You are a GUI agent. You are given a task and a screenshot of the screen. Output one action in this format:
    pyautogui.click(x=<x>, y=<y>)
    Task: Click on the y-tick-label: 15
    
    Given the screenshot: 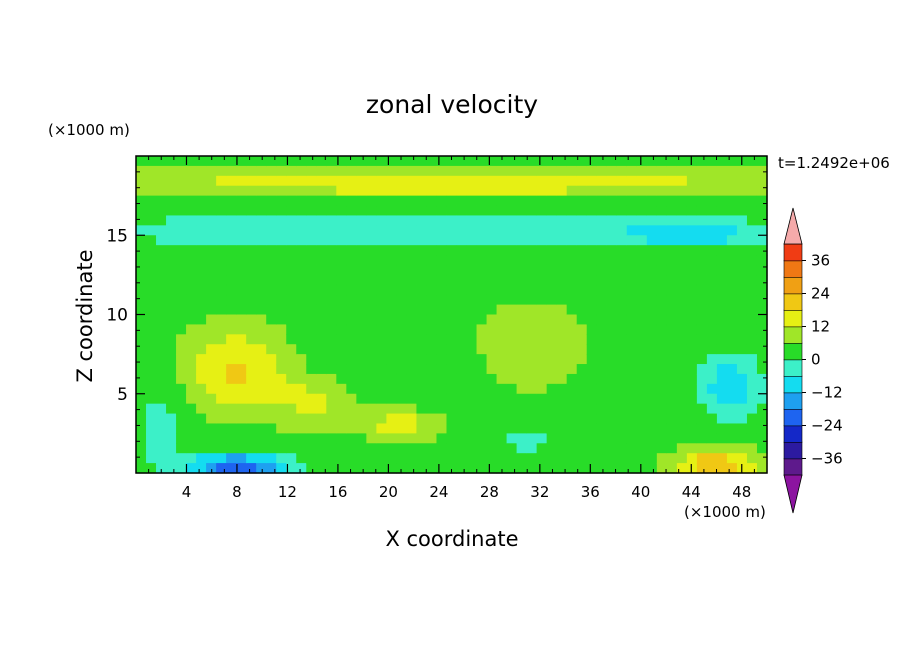 What is the action you would take?
    pyautogui.click(x=117, y=236)
    